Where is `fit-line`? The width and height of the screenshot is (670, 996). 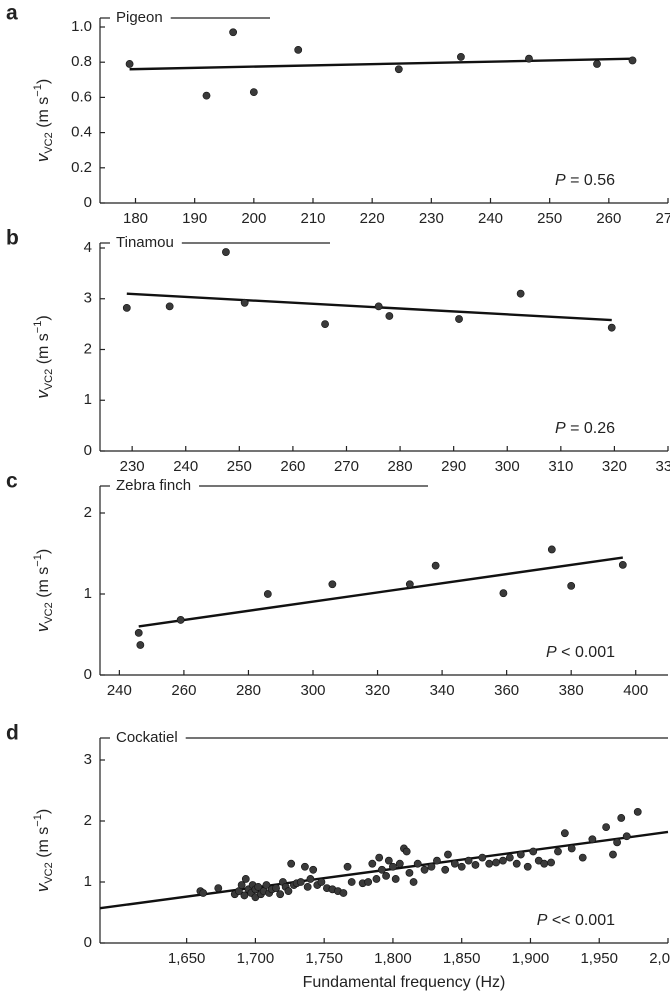
fit-line is located at coordinates (380, 592).